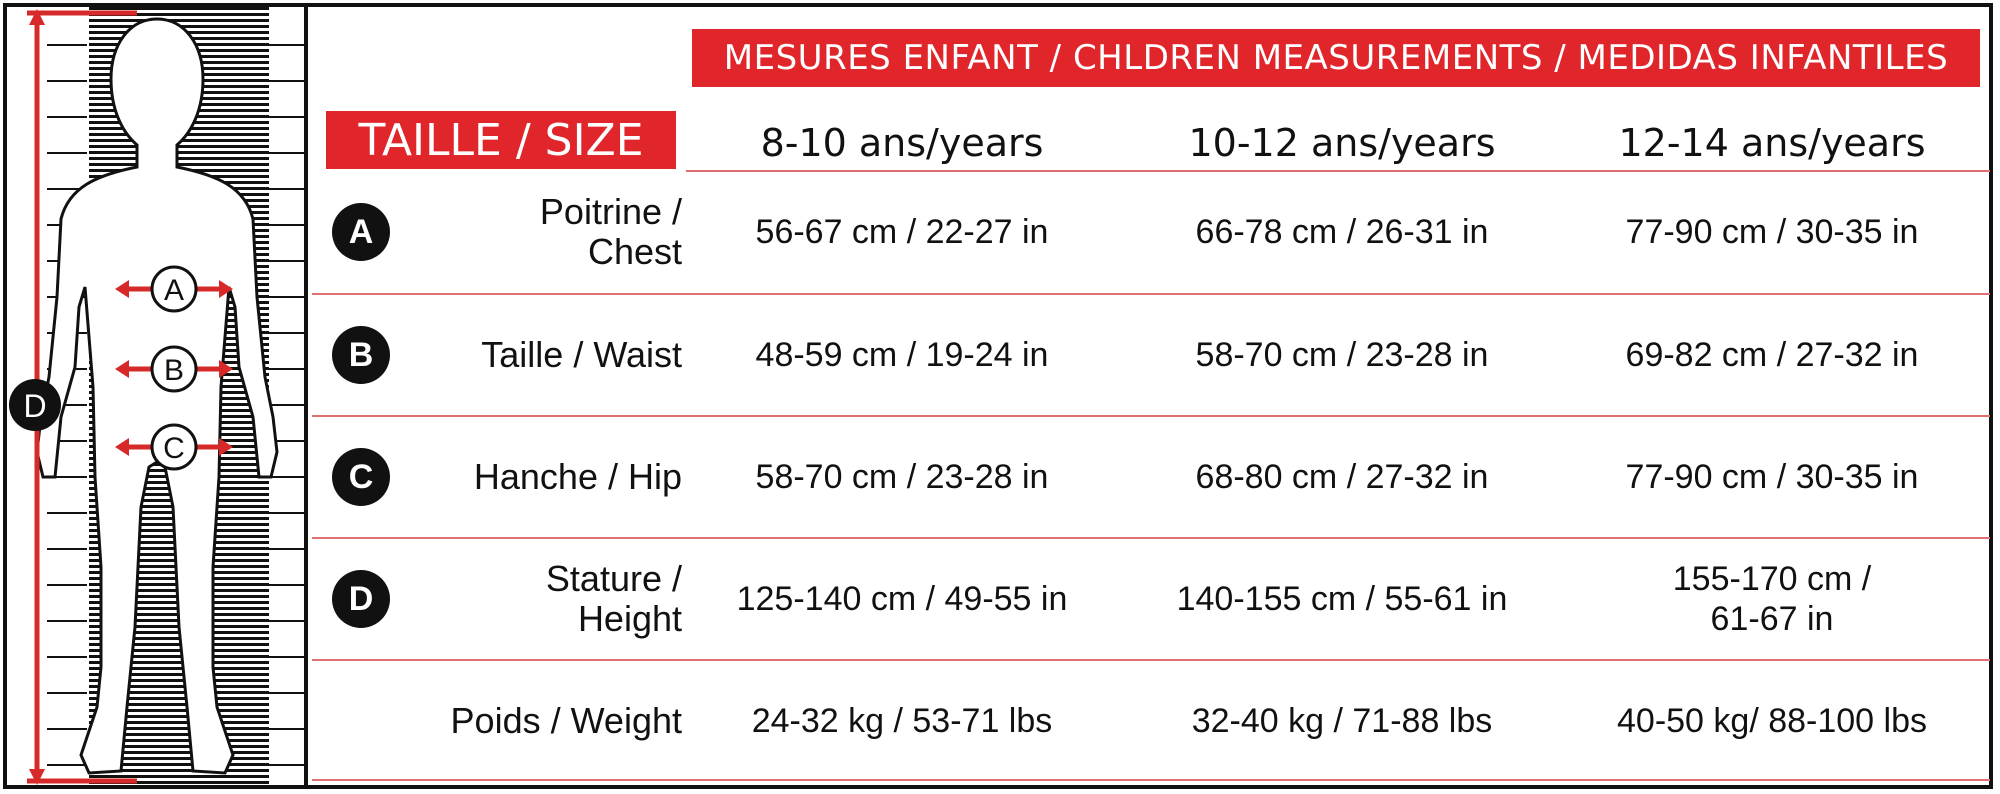  Describe the element at coordinates (1342, 477) in the screenshot. I see `table-cell: 68-80 cm / 27-32 in` at that location.